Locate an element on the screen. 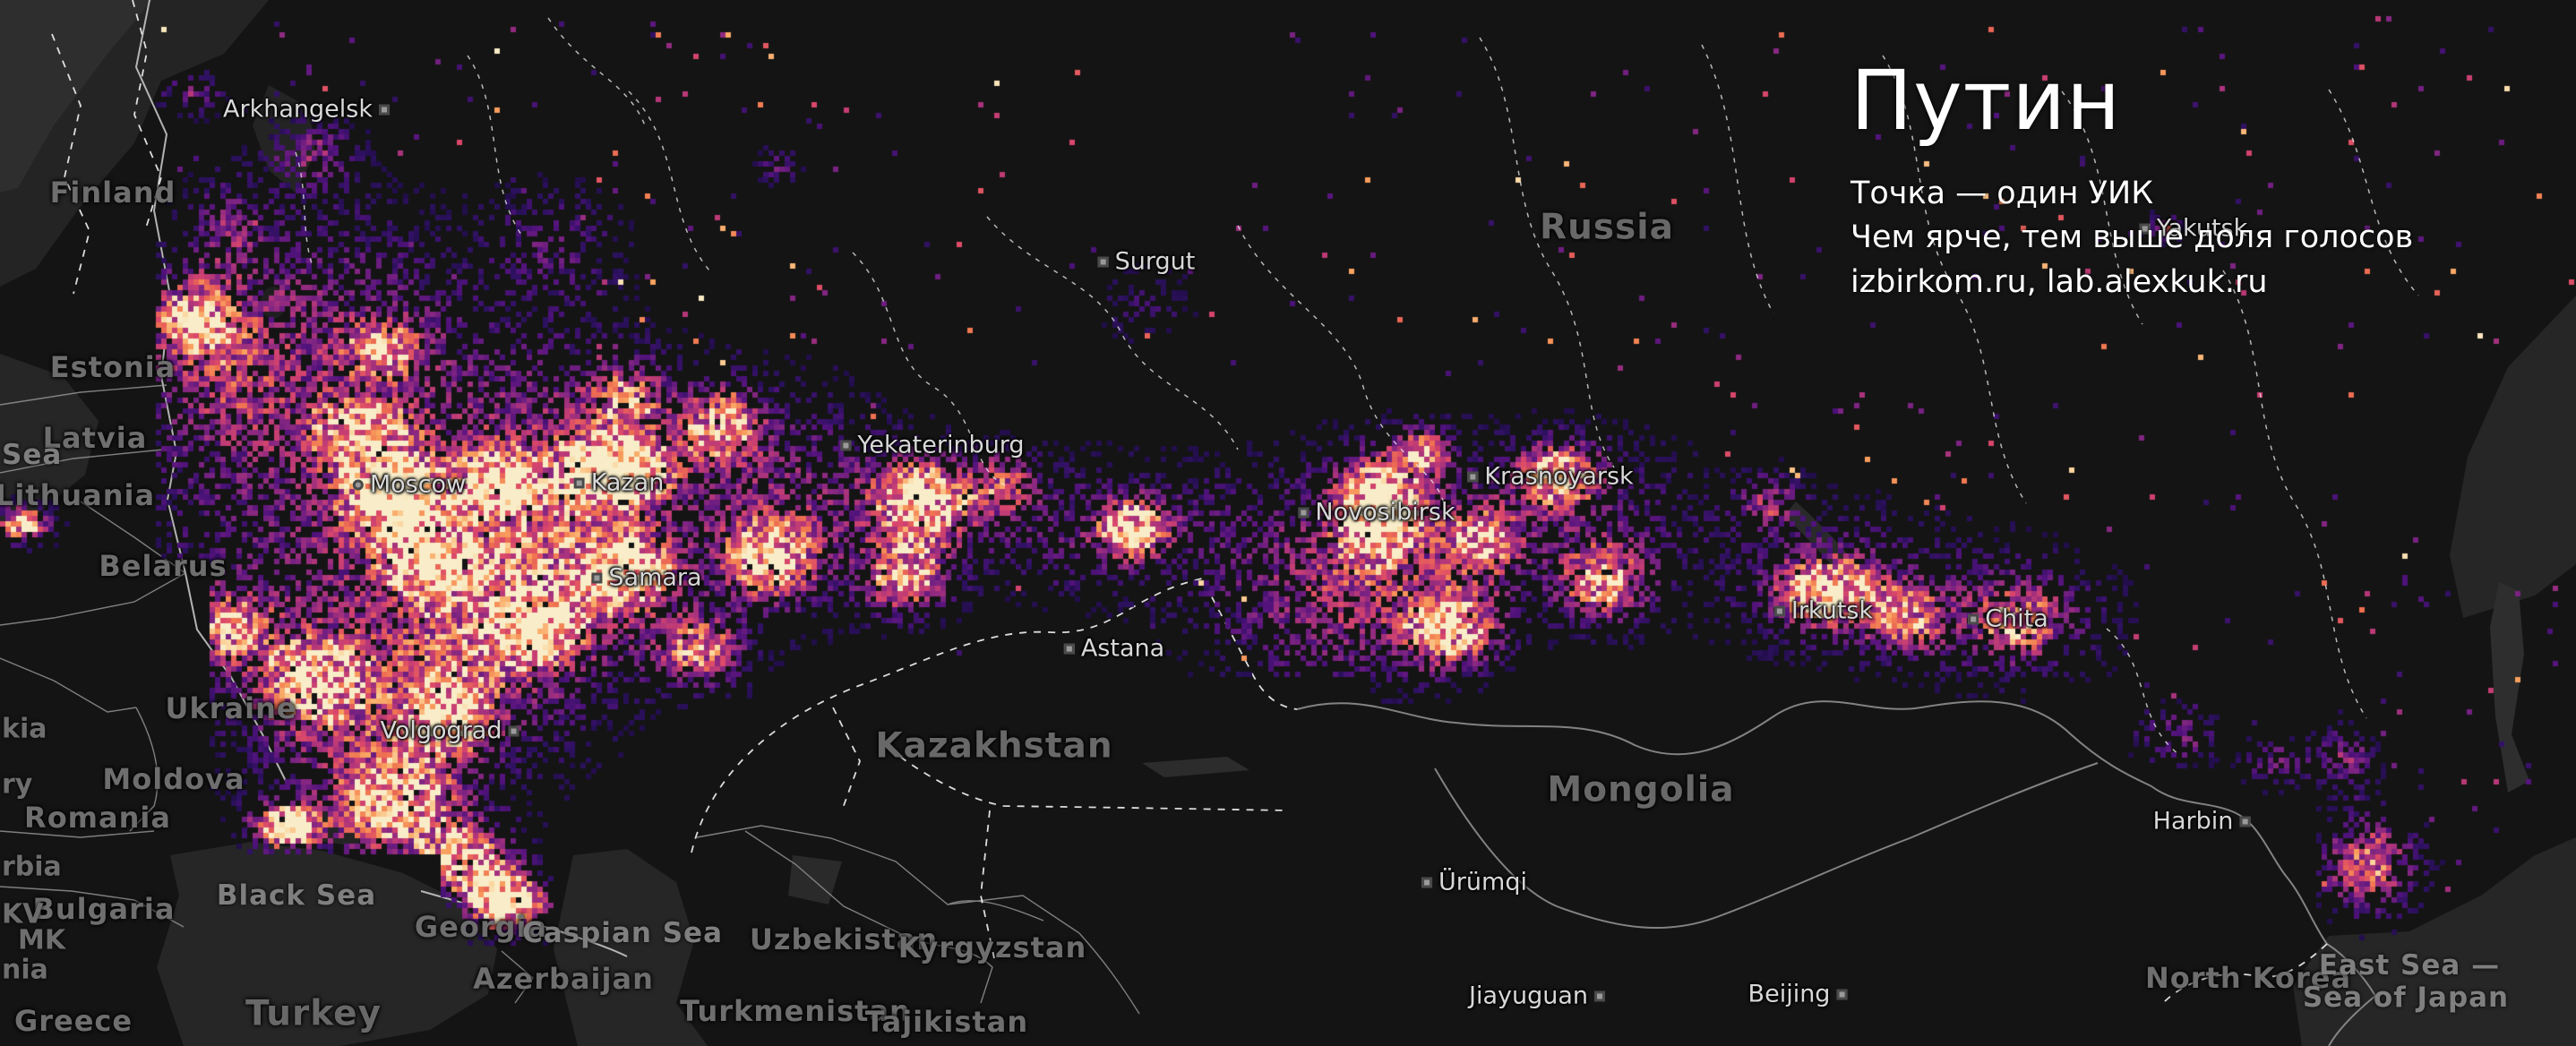  subtitle-line-3: izbirkom.ru, lab.alexkuk.ru is located at coordinates (2059, 282).